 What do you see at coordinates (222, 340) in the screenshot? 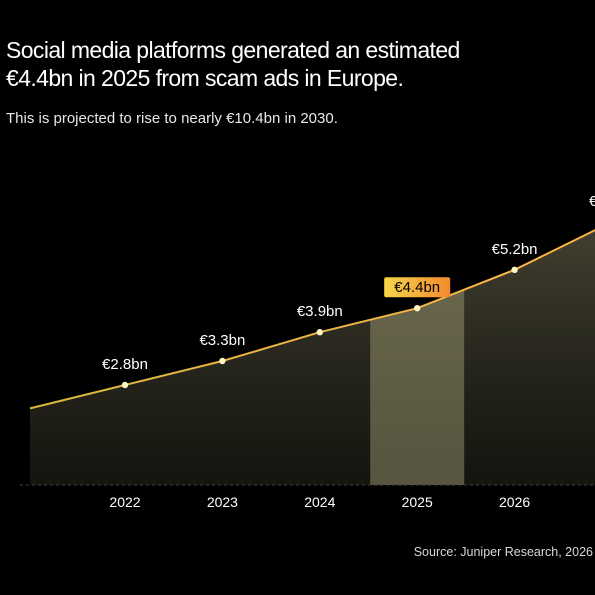
I see `data-label: €3.3bn` at bounding box center [222, 340].